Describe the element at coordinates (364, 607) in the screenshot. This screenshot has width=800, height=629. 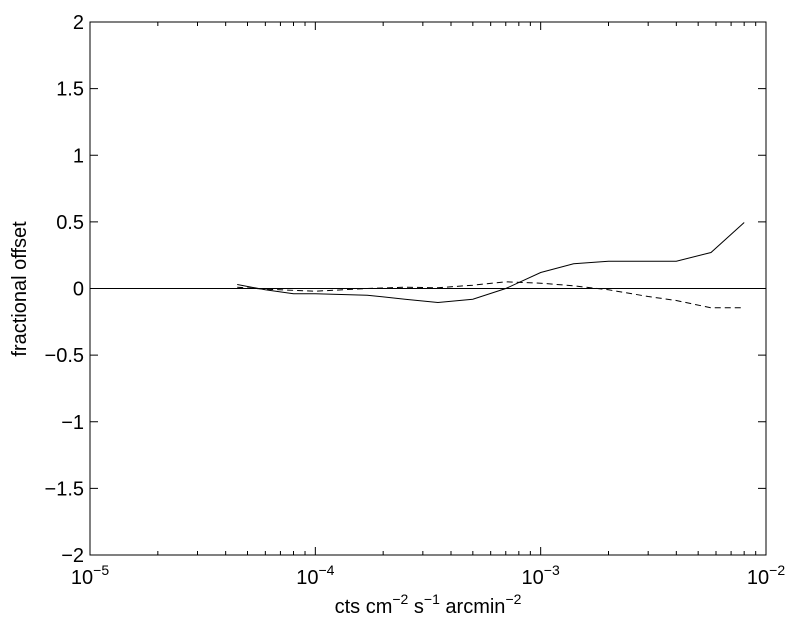
I see `x-axis-label-unit-cm: cts cm` at that location.